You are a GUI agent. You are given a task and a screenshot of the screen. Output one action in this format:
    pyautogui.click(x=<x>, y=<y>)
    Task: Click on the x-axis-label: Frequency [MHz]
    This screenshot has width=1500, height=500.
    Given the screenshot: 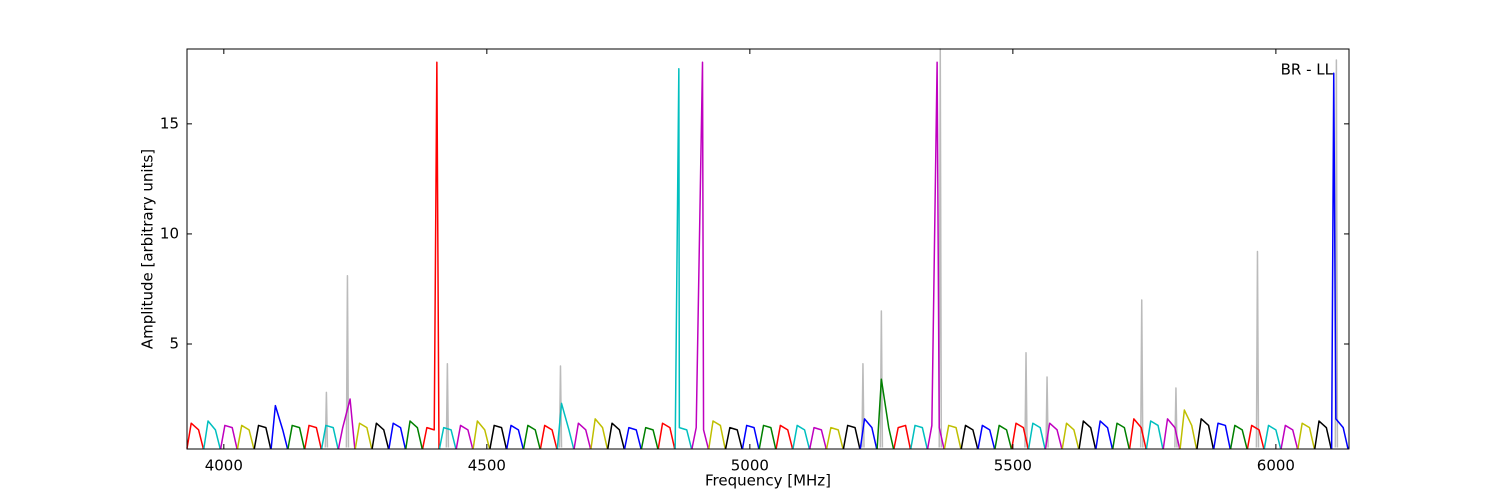 What is the action you would take?
    pyautogui.click(x=768, y=481)
    